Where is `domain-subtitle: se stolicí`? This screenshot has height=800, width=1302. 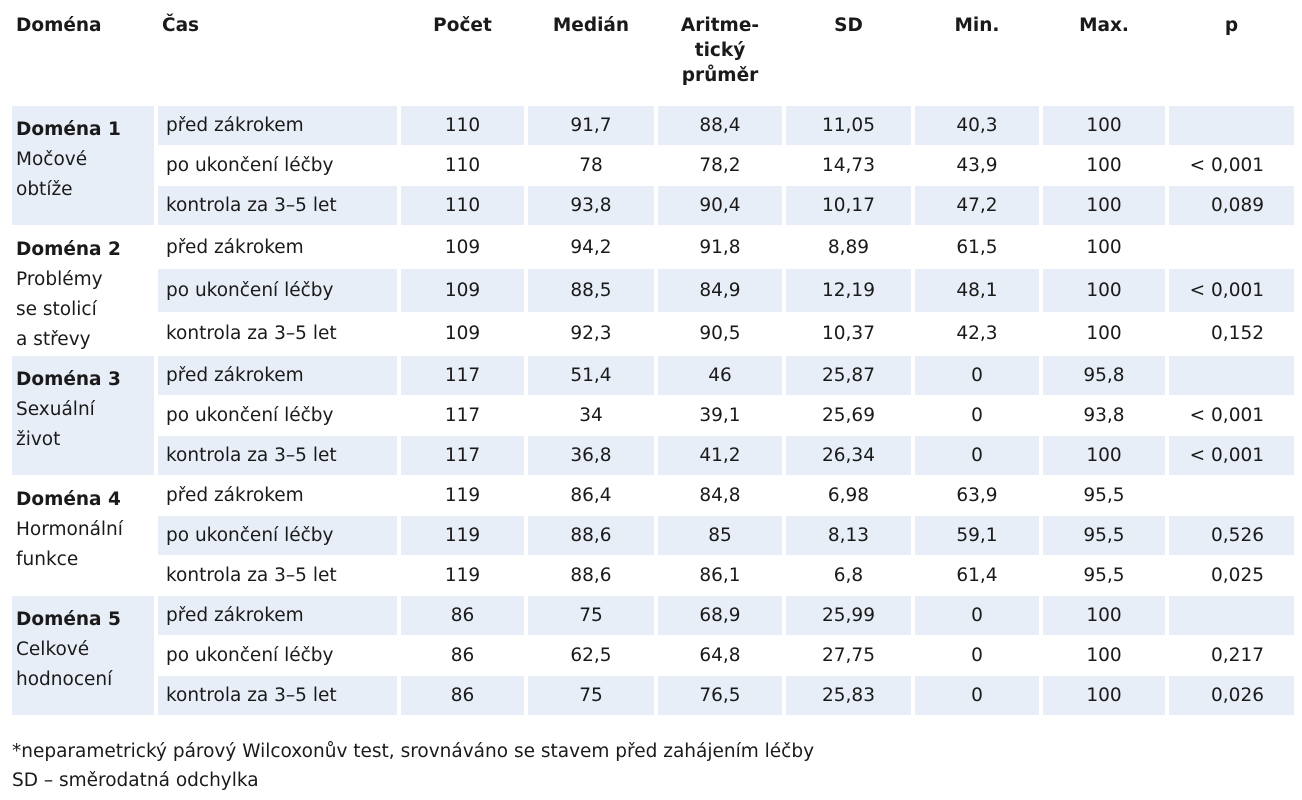
domain-subtitle: se stolicí is located at coordinates (56, 309).